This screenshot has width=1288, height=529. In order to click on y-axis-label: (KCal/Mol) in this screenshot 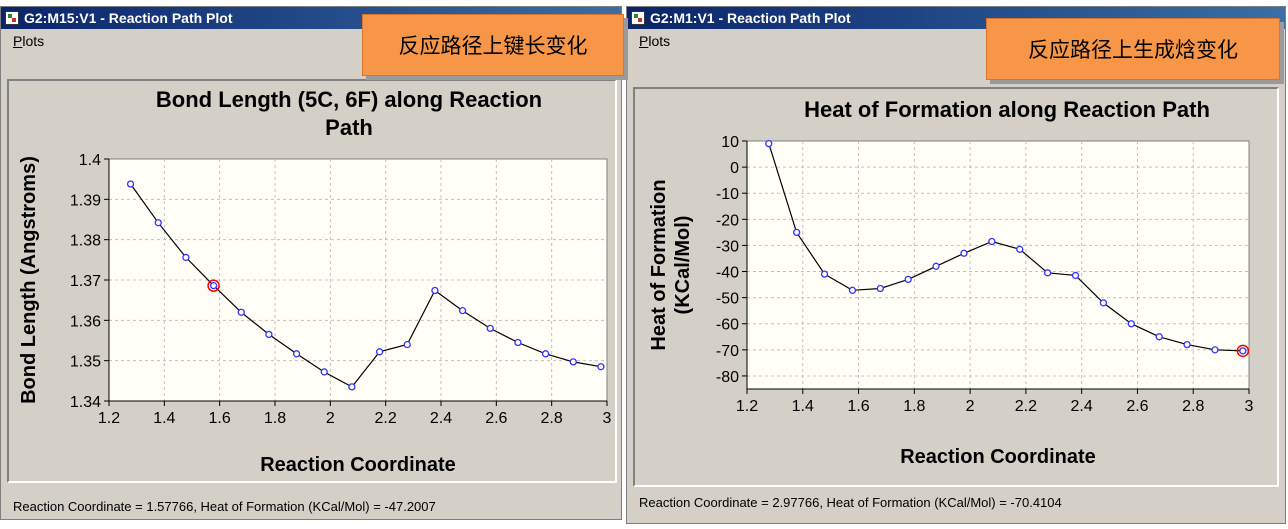, I will do `click(683, 265)`.